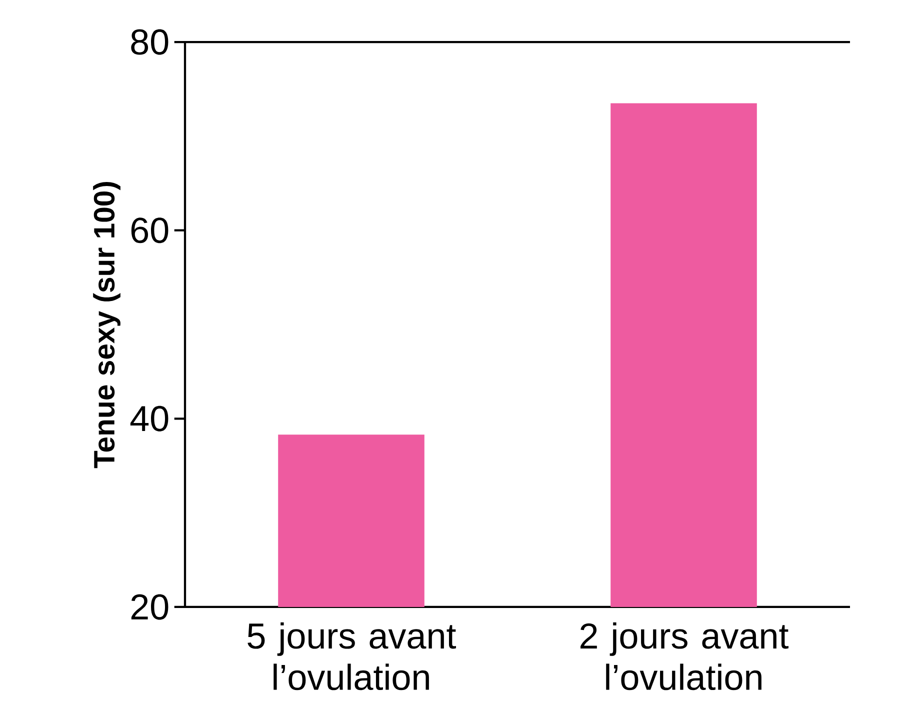  Describe the element at coordinates (149, 419) in the screenshot. I see `y-tick-label: 40` at that location.